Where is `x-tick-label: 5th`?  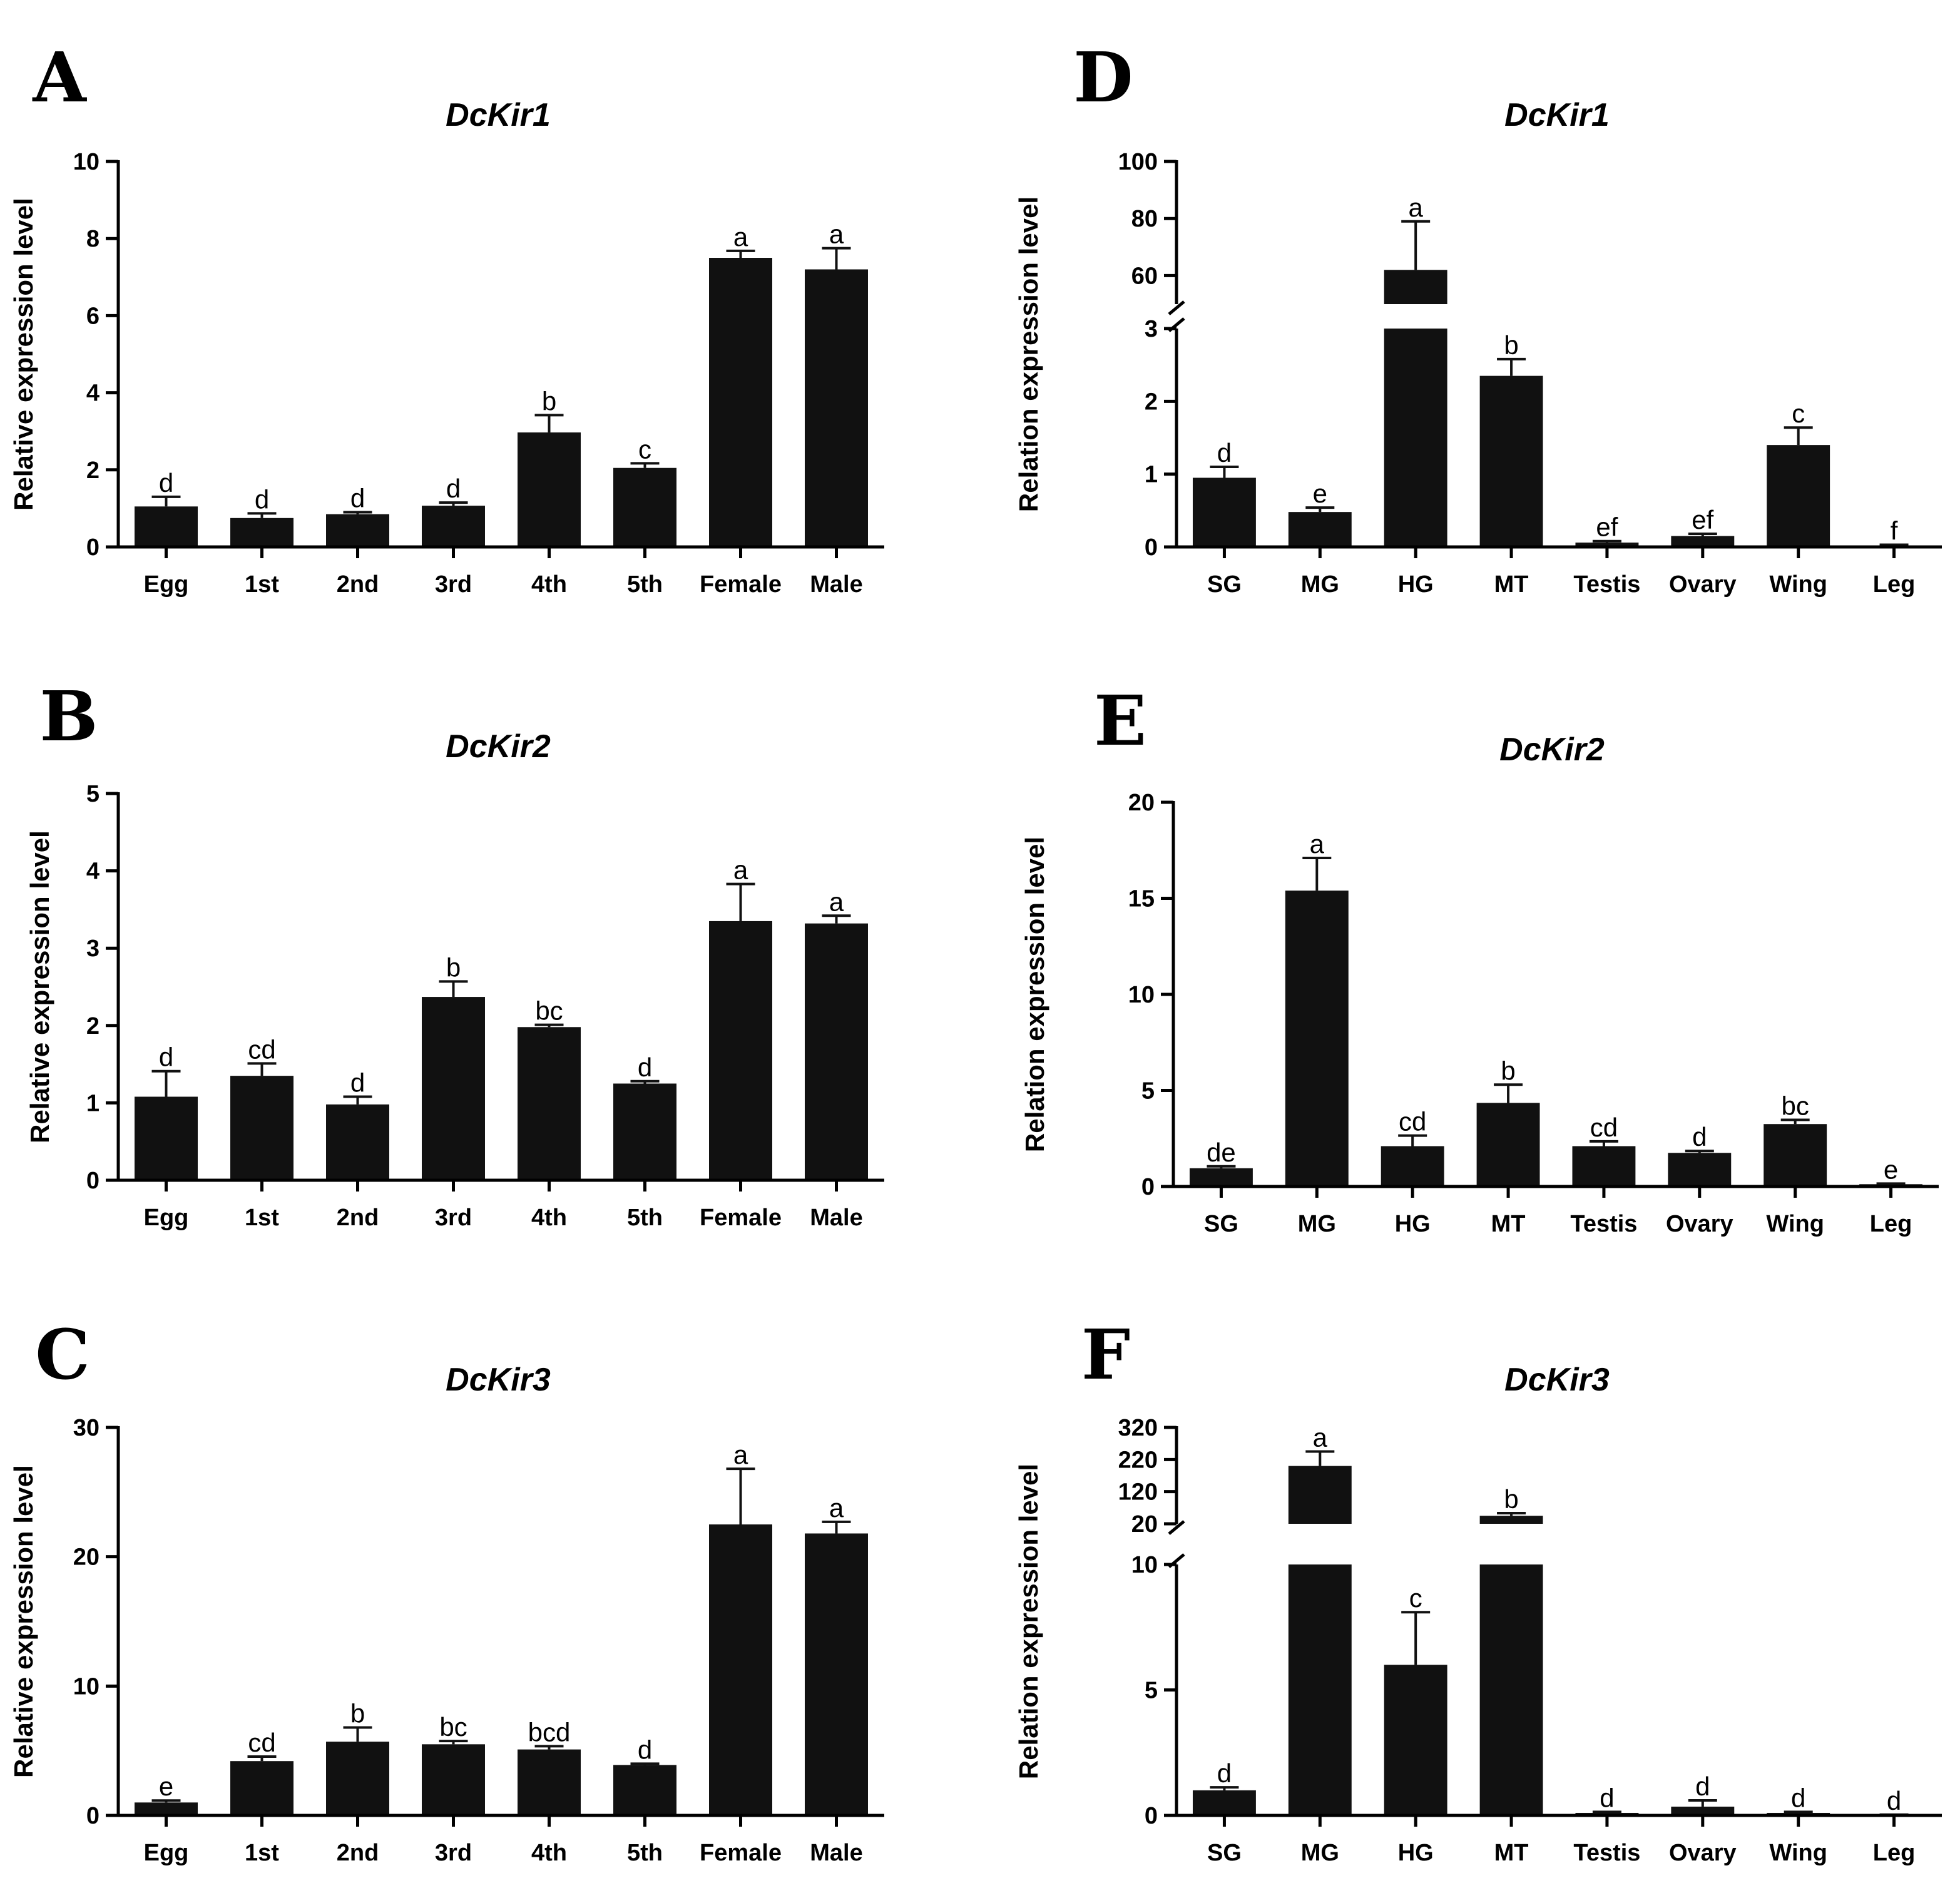
x-tick-label: 5th is located at coordinates (645, 1853).